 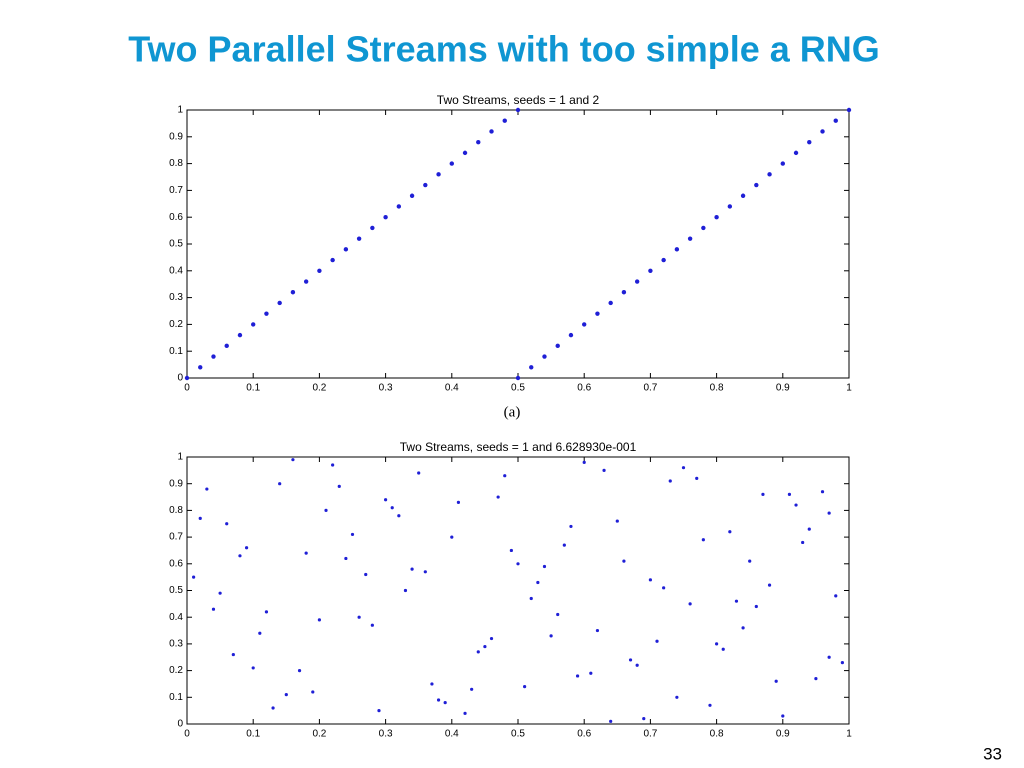 I want to click on y-tick-label: 0.1, so click(x=176, y=697).